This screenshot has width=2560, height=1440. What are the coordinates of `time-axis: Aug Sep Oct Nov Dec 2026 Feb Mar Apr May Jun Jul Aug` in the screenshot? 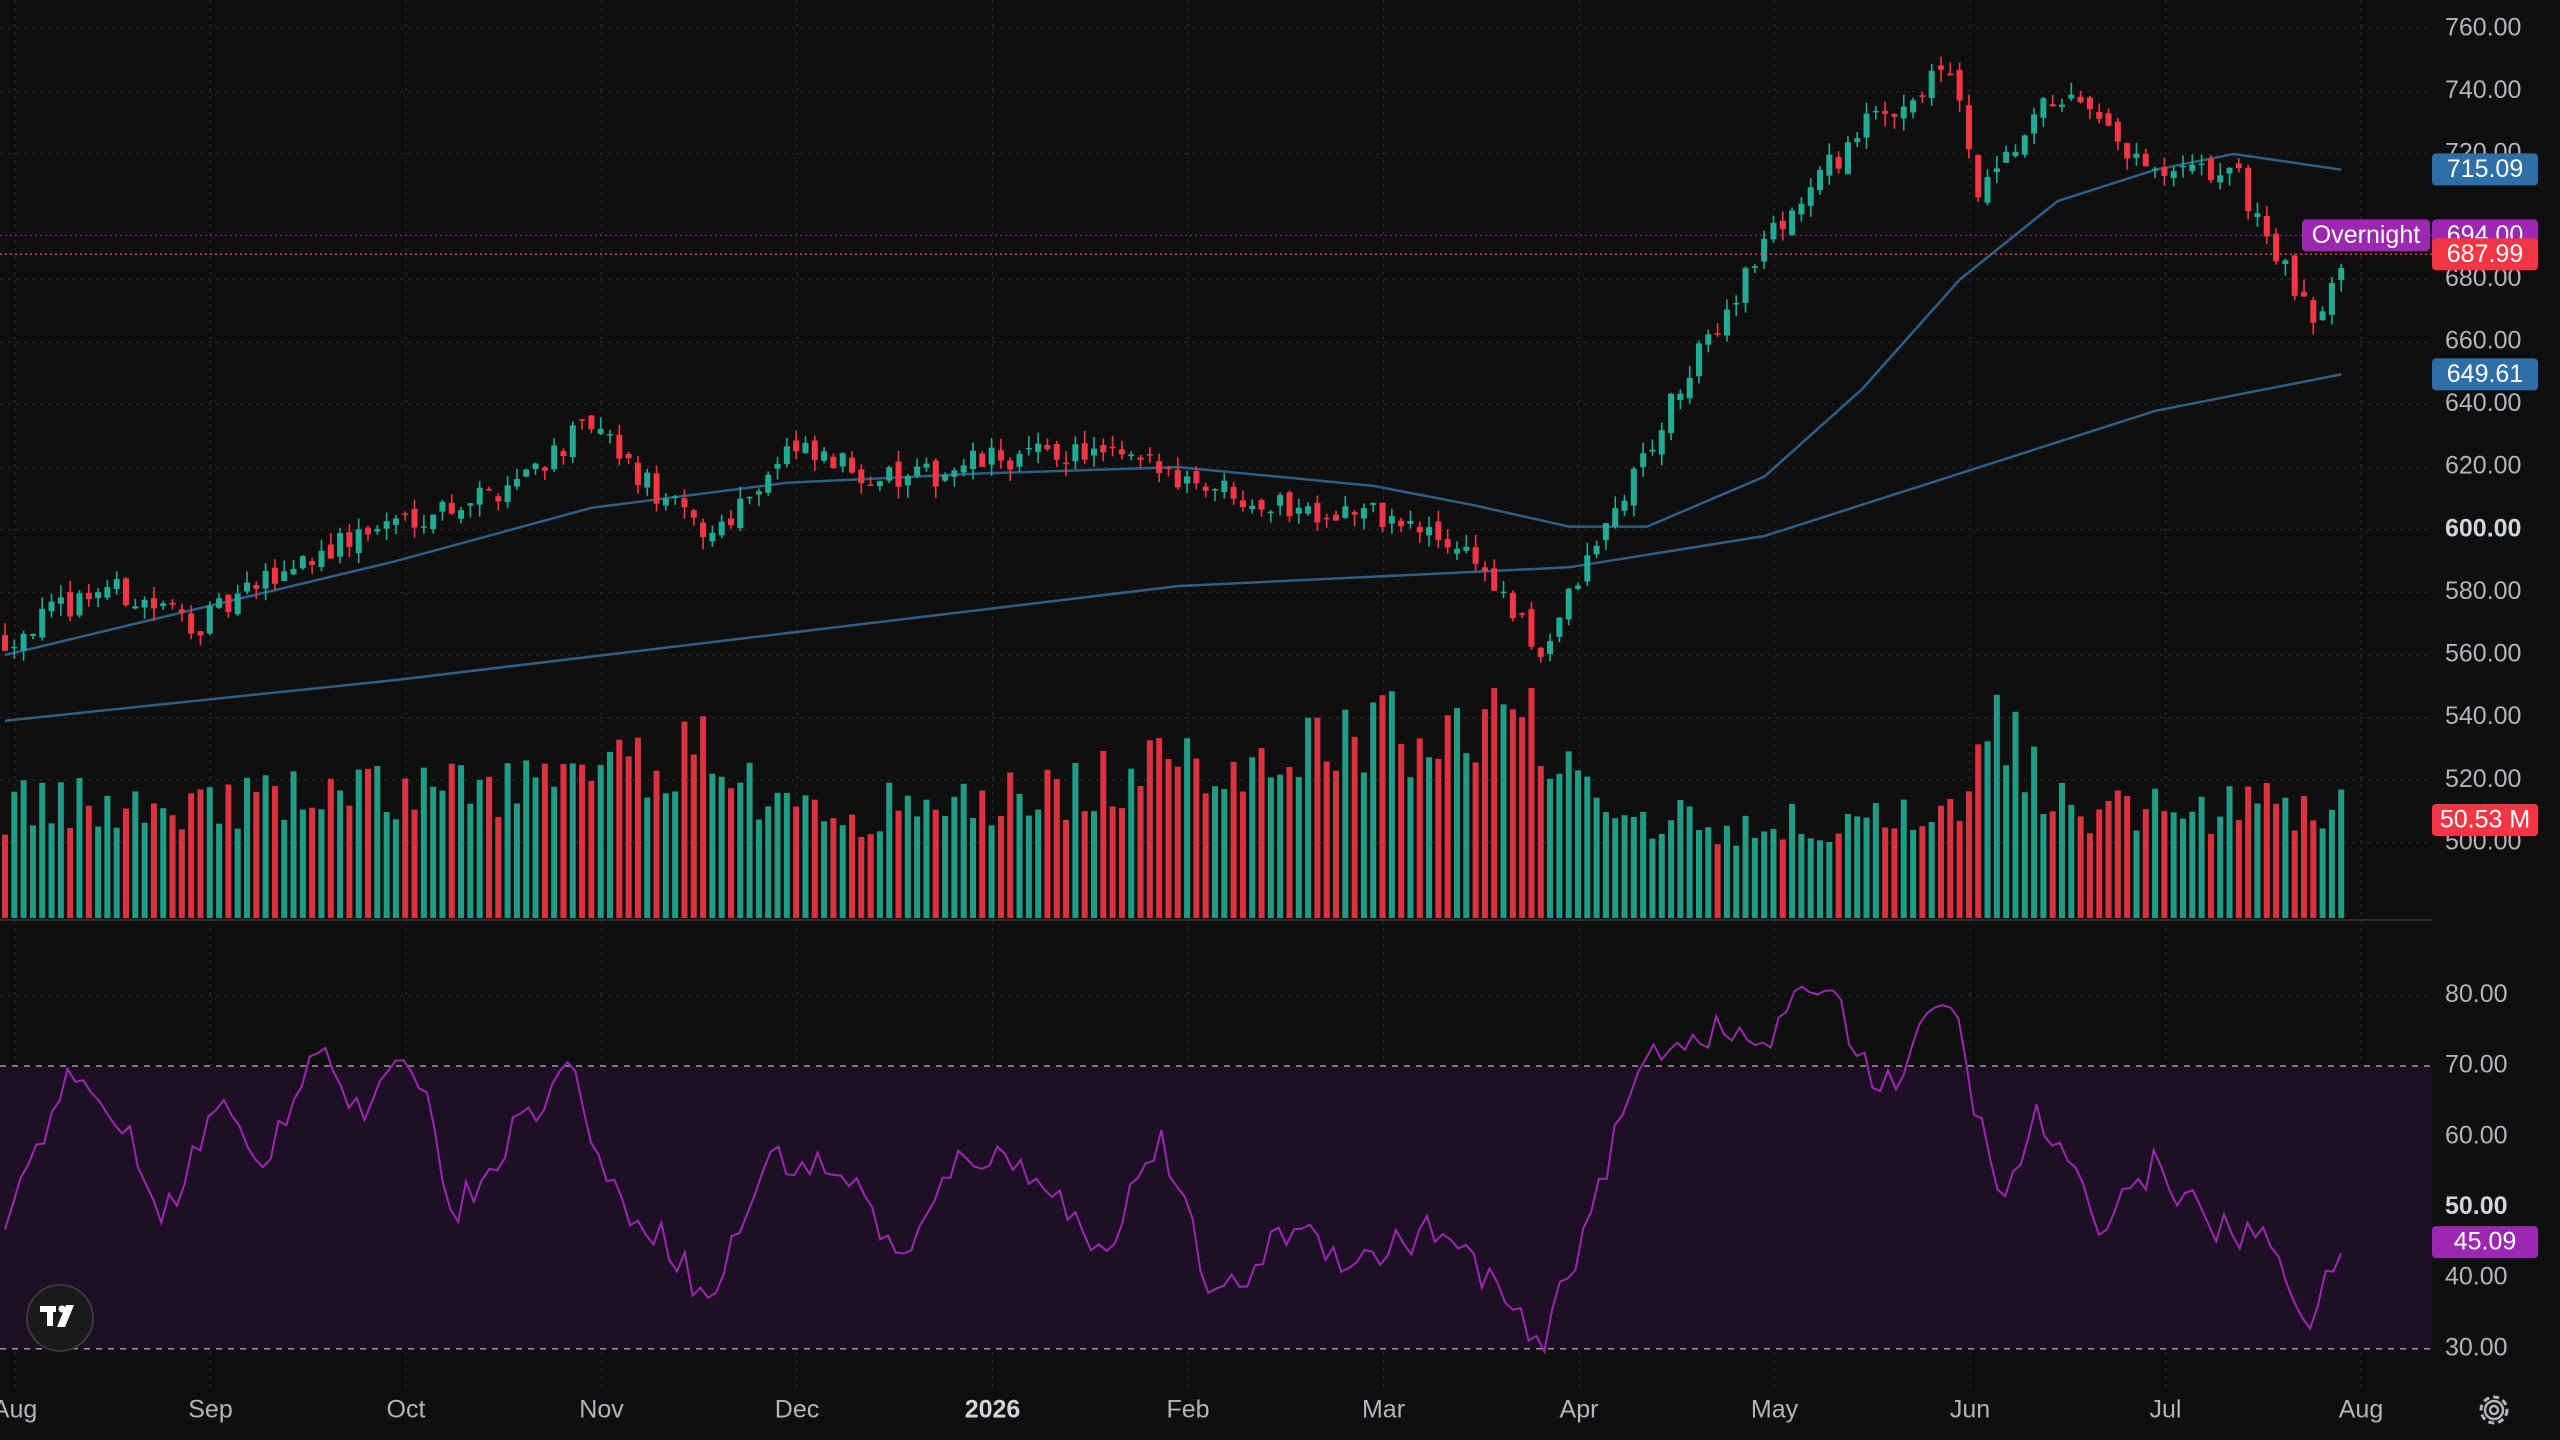 It's located at (1191, 1410).